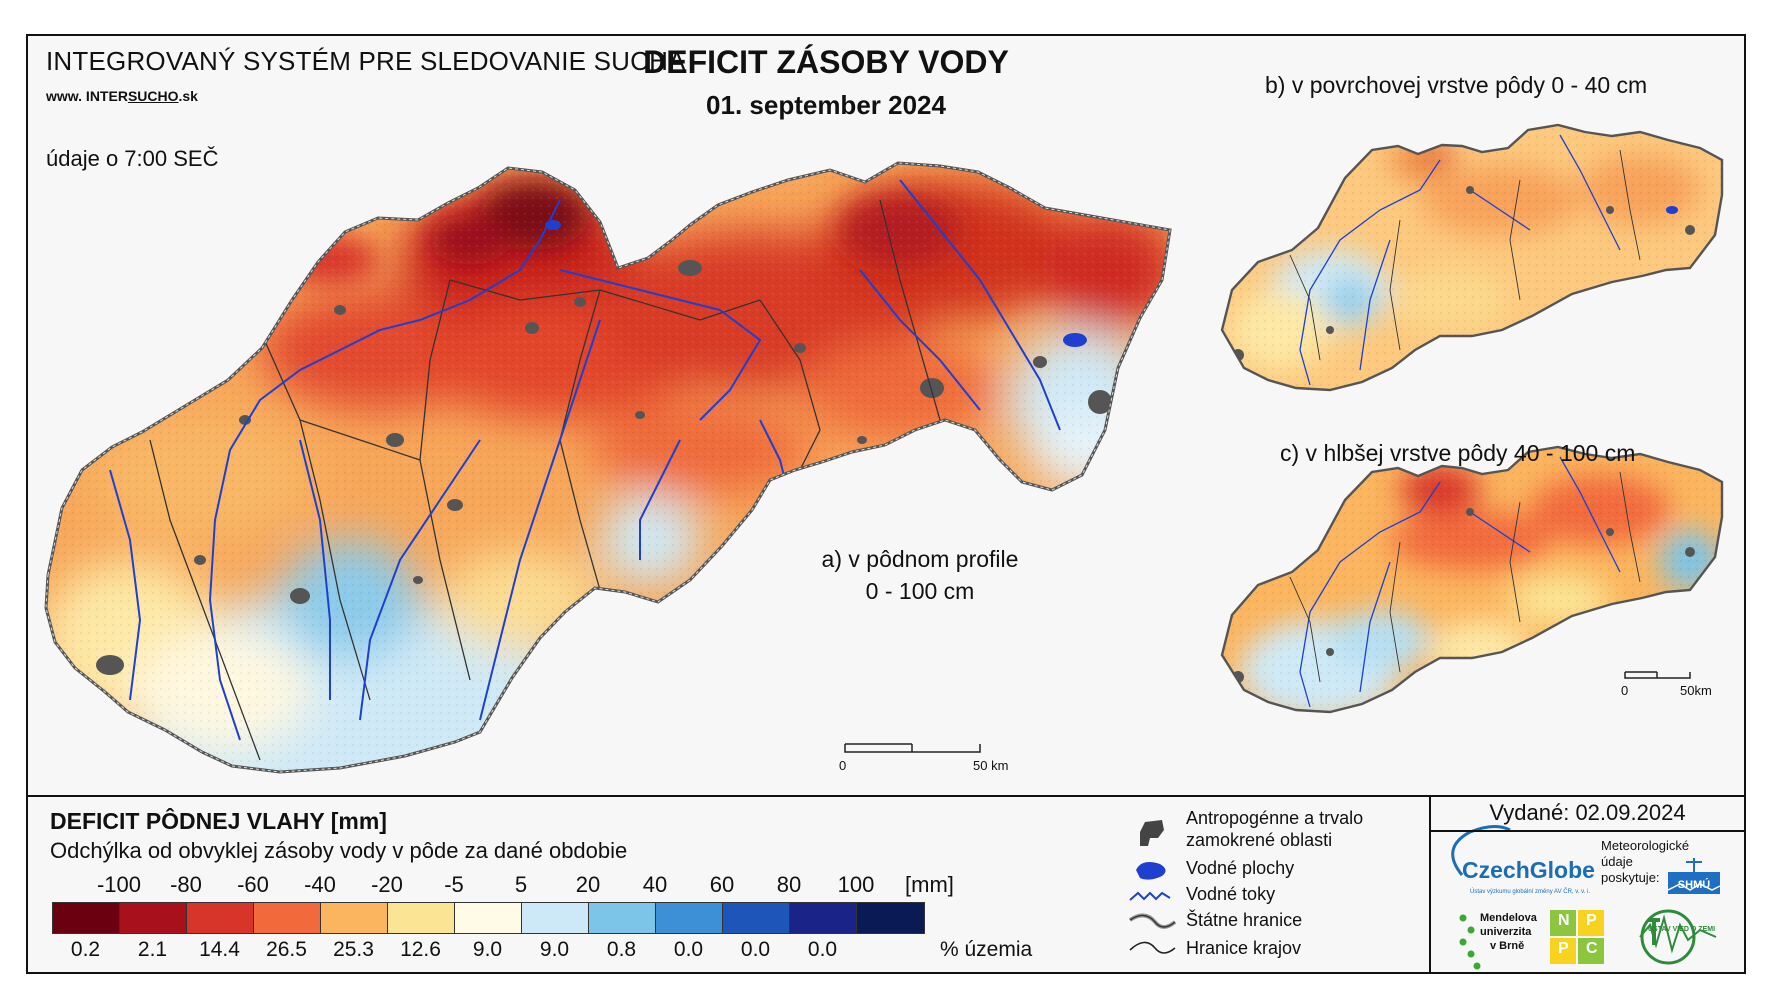 The width and height of the screenshot is (1772, 1003). I want to click on scale-bar-small, so click(1657, 675).